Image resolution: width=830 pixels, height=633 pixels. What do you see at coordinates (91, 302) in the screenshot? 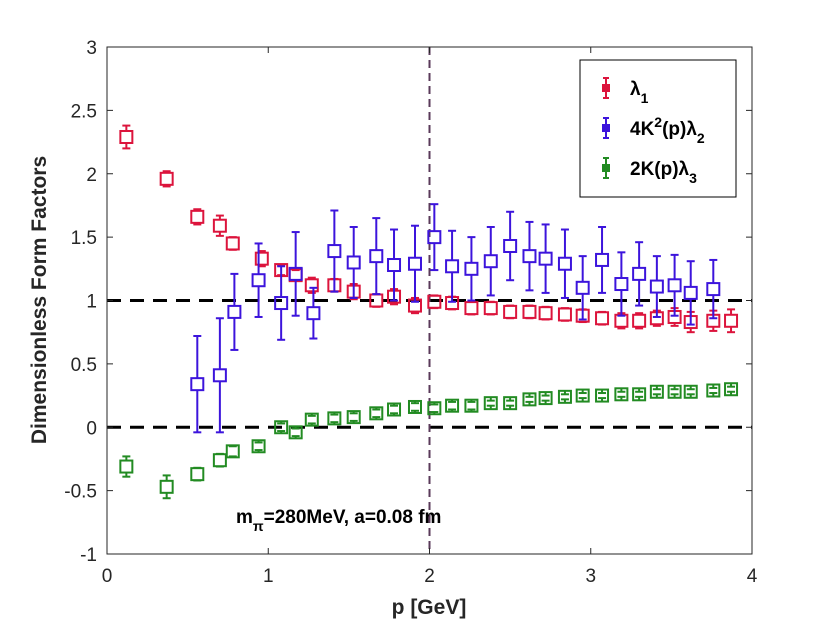
I see `y-tick-label: 1` at bounding box center [91, 302].